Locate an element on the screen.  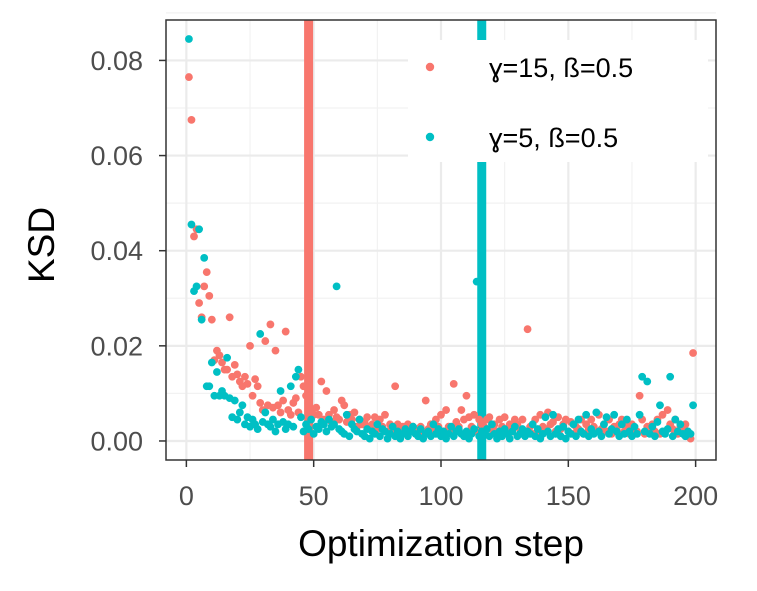
x-axis: 0 50 100 150 200 is located at coordinates (448, 485).